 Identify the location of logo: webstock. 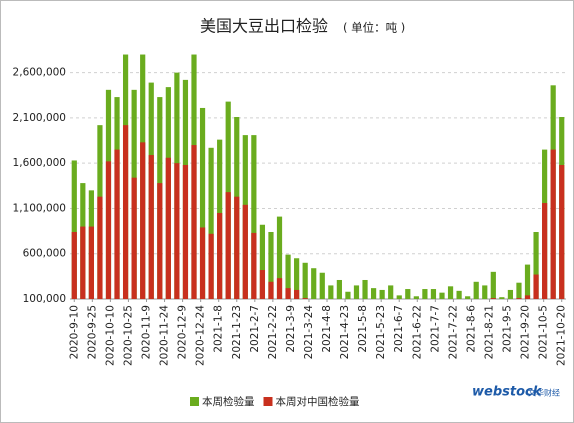
(507, 392).